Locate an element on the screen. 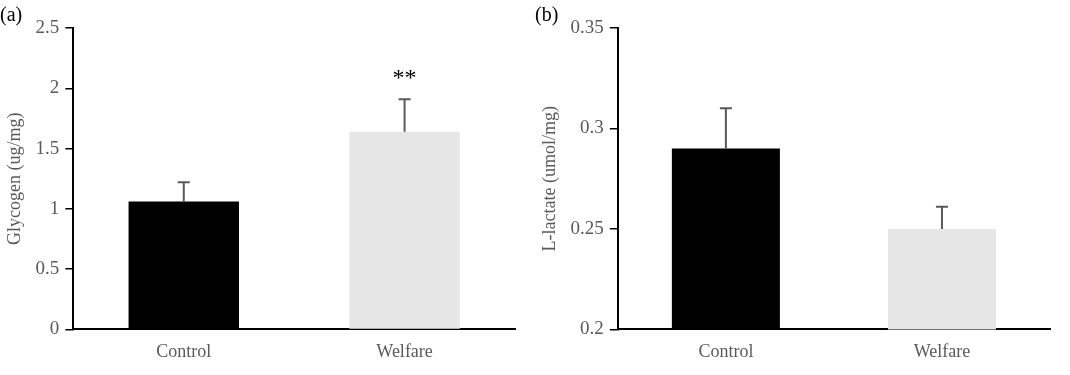 This screenshot has height=375, width=1070. y-axis-title: L-lactate (umol/mg) is located at coordinates (549, 178).